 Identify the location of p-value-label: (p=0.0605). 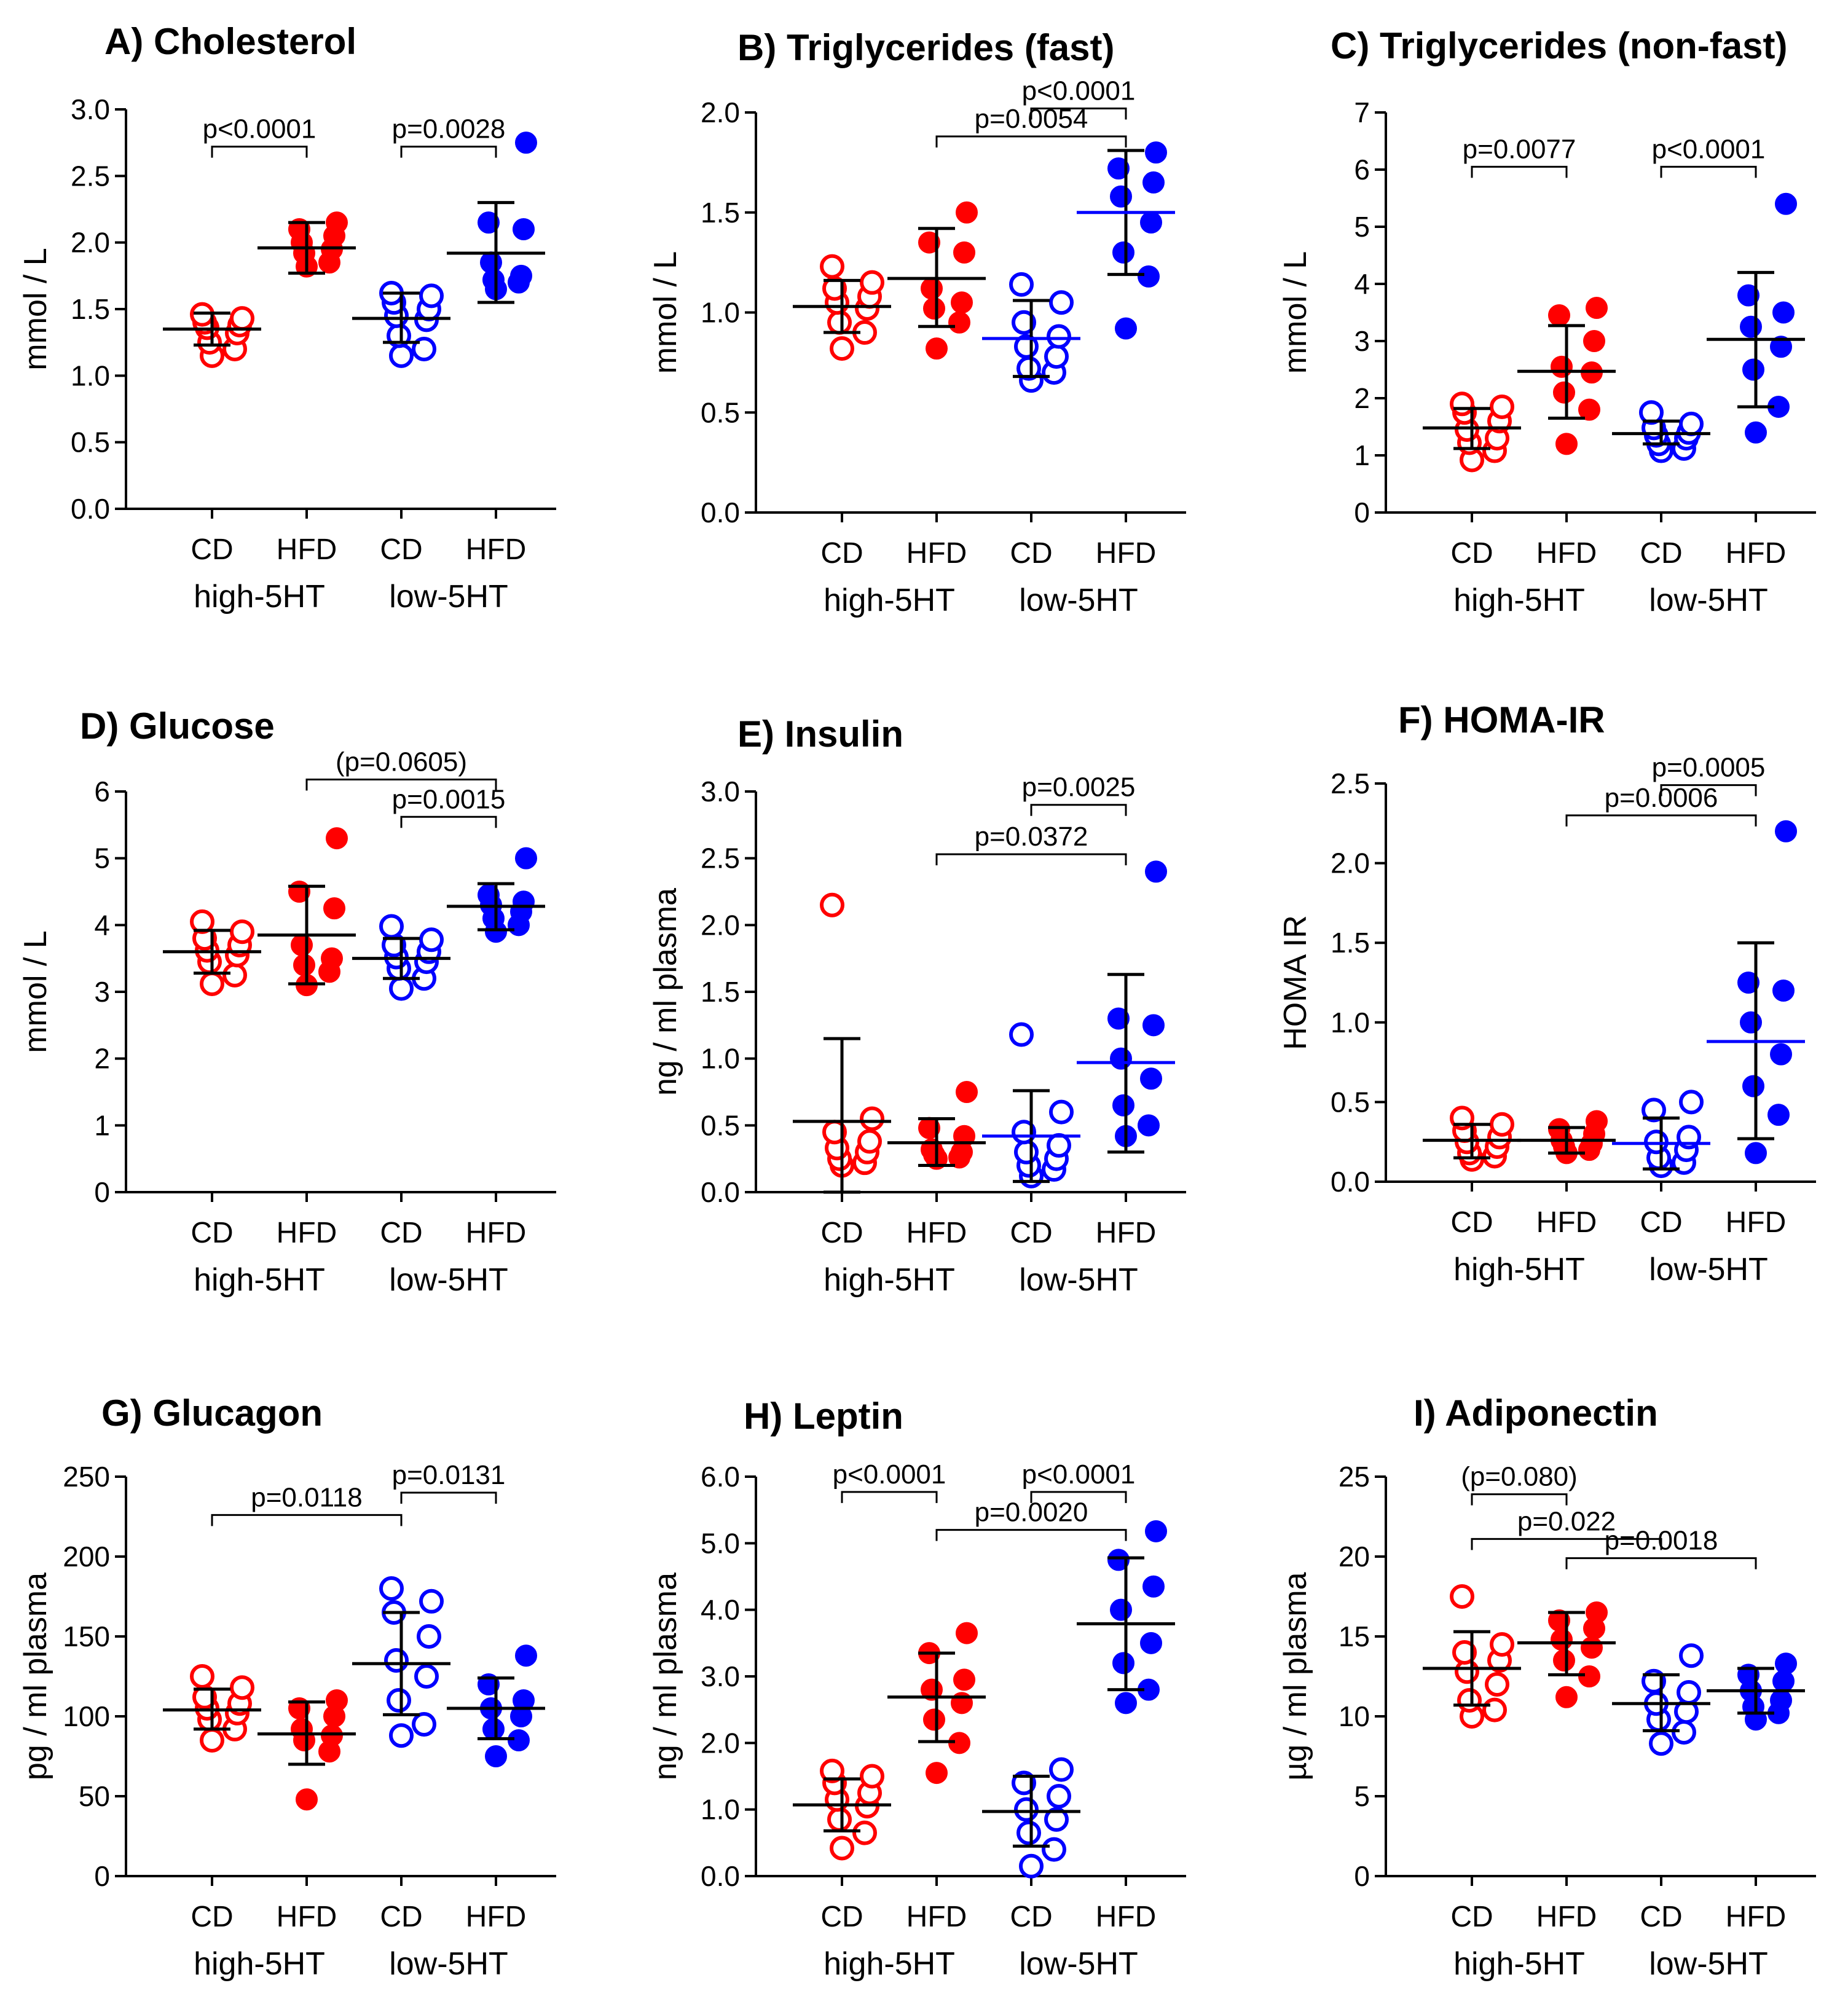
(402, 762).